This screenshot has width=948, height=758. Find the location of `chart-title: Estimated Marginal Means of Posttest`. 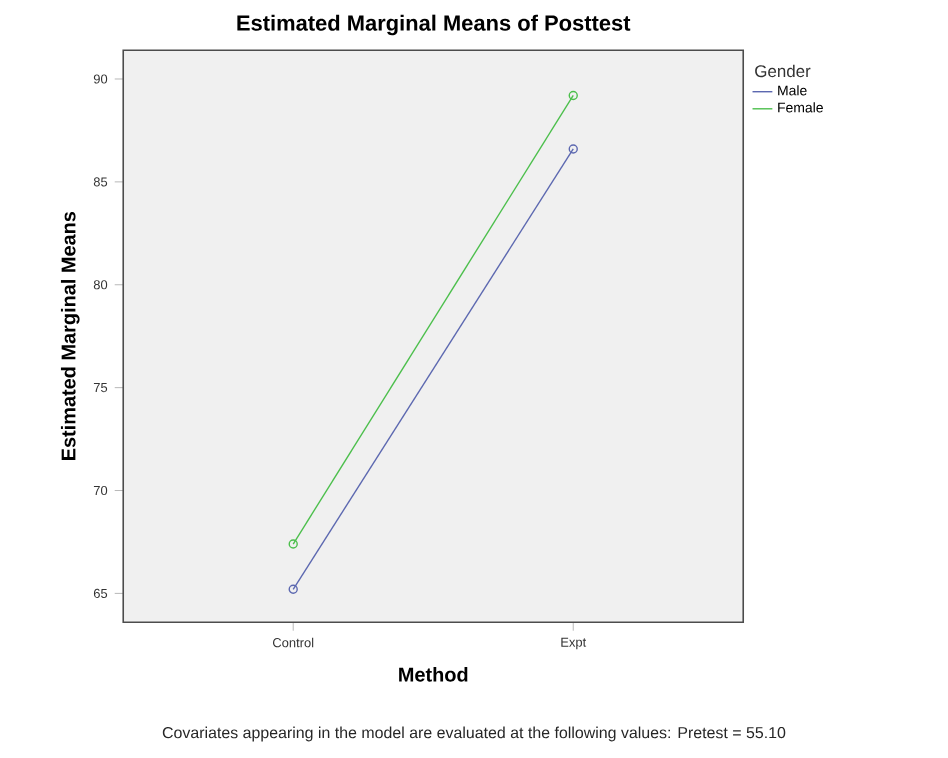

chart-title: Estimated Marginal Means of Posttest is located at coordinates (434, 25).